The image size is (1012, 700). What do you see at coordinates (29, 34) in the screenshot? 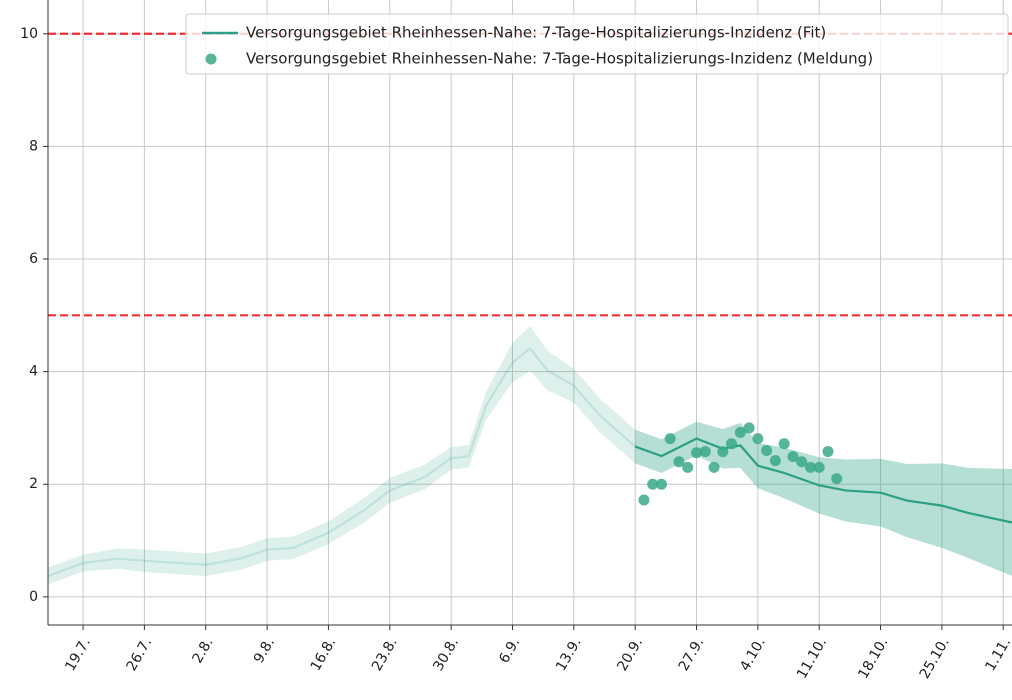
I see `y-tick-label: 10` at bounding box center [29, 34].